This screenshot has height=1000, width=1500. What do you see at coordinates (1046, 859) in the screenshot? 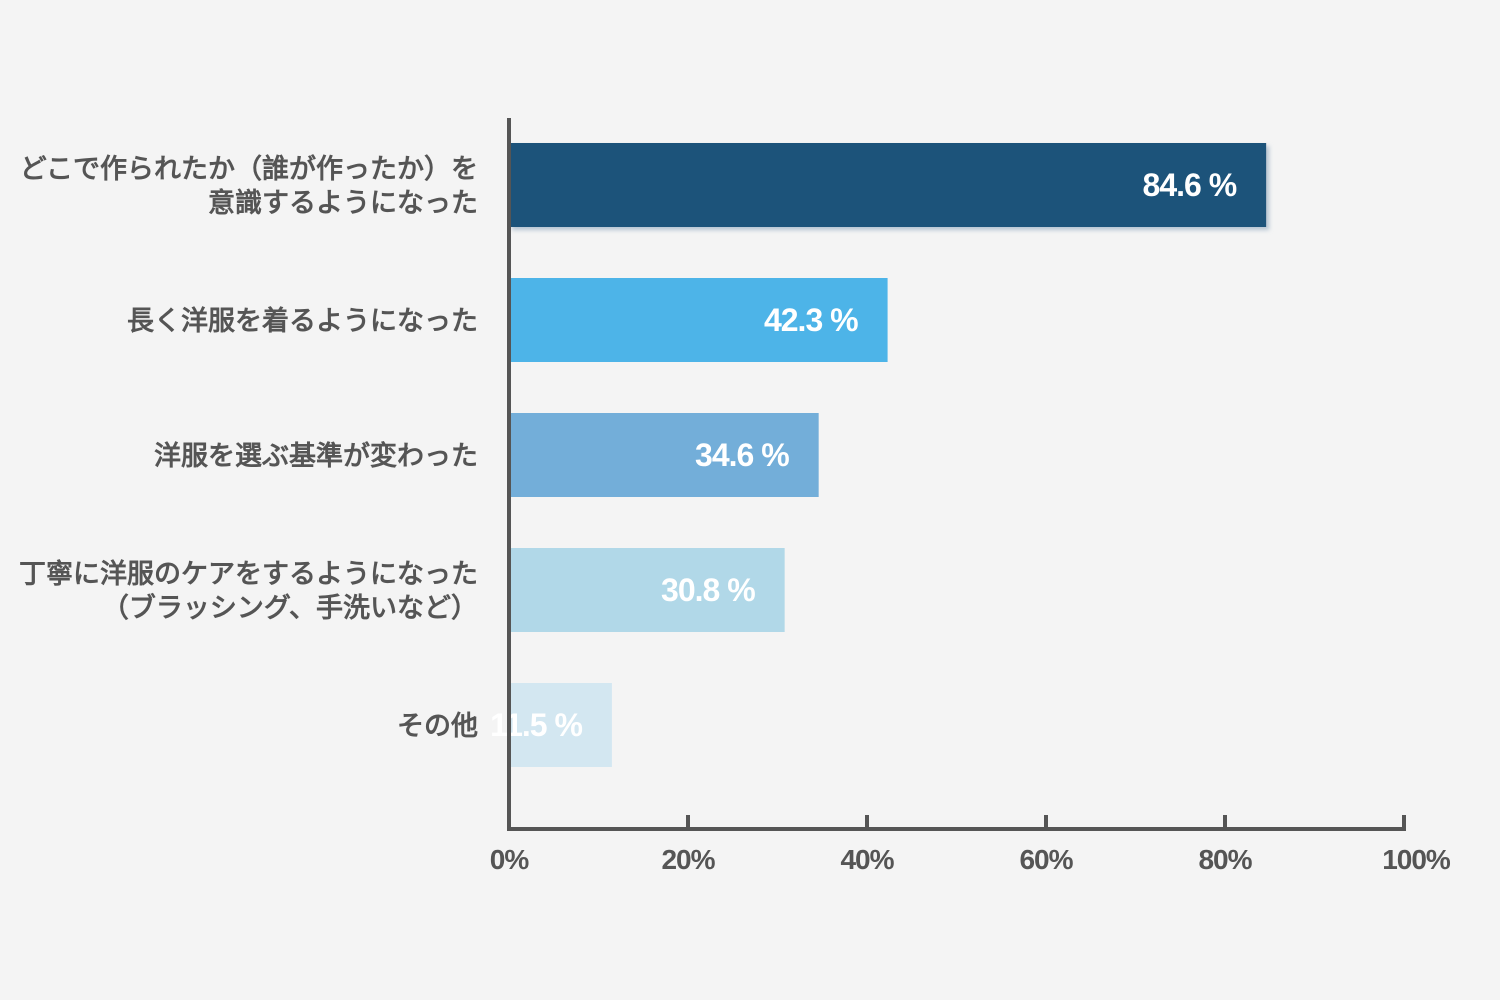
I see `x-tick-label-60: 60%` at bounding box center [1046, 859].